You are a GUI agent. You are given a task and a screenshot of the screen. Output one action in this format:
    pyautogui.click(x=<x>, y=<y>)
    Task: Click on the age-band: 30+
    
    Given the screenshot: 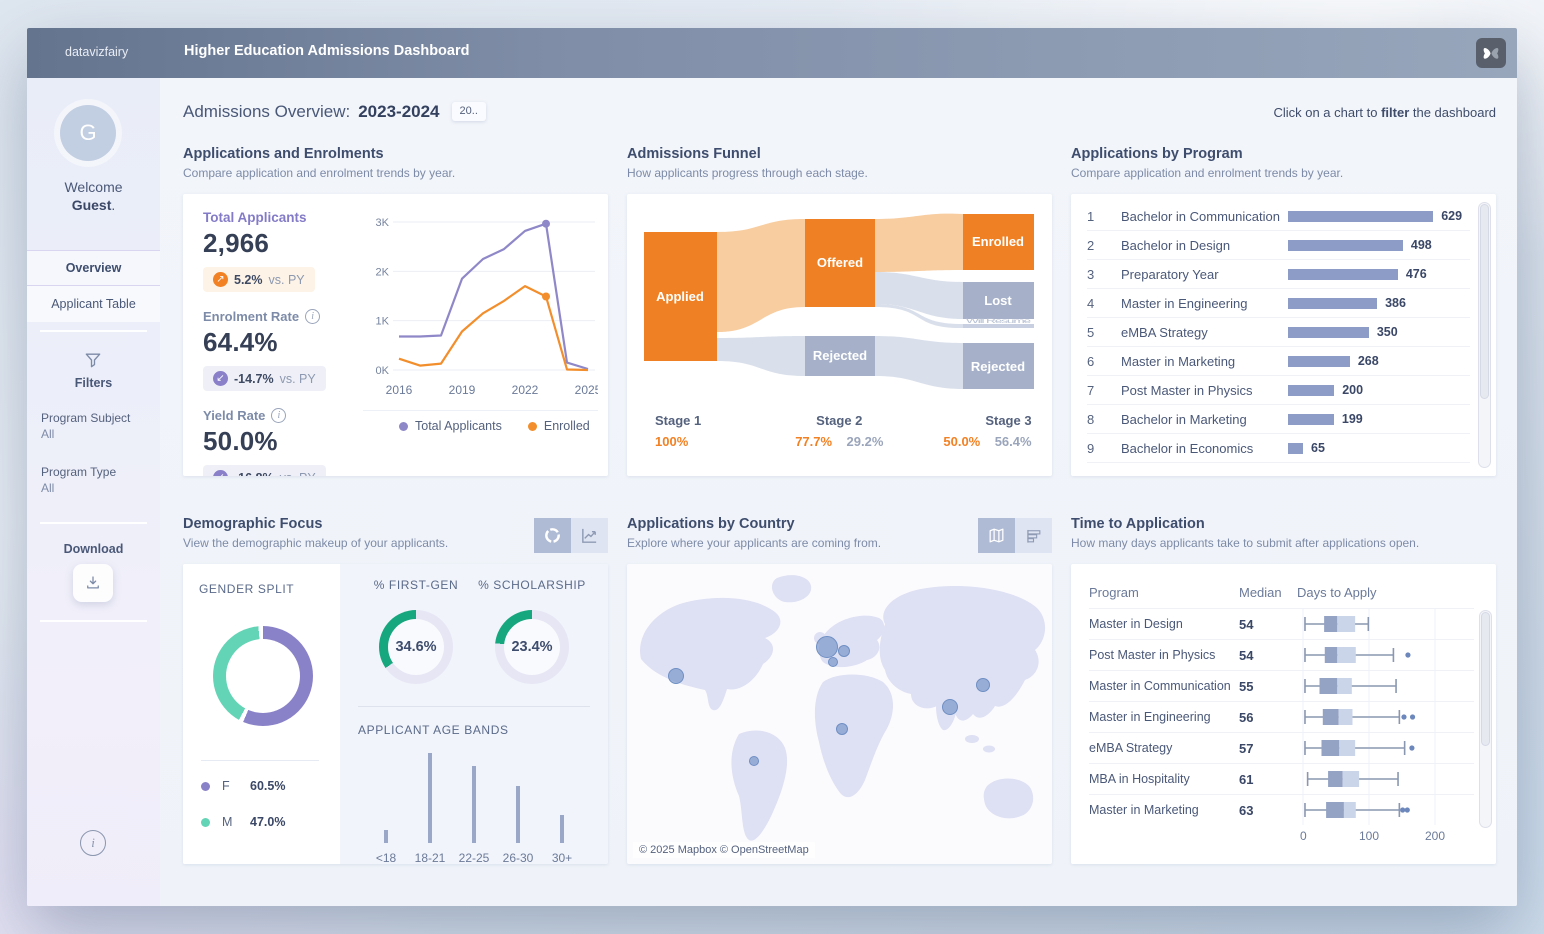 What is the action you would take?
    pyautogui.click(x=562, y=839)
    